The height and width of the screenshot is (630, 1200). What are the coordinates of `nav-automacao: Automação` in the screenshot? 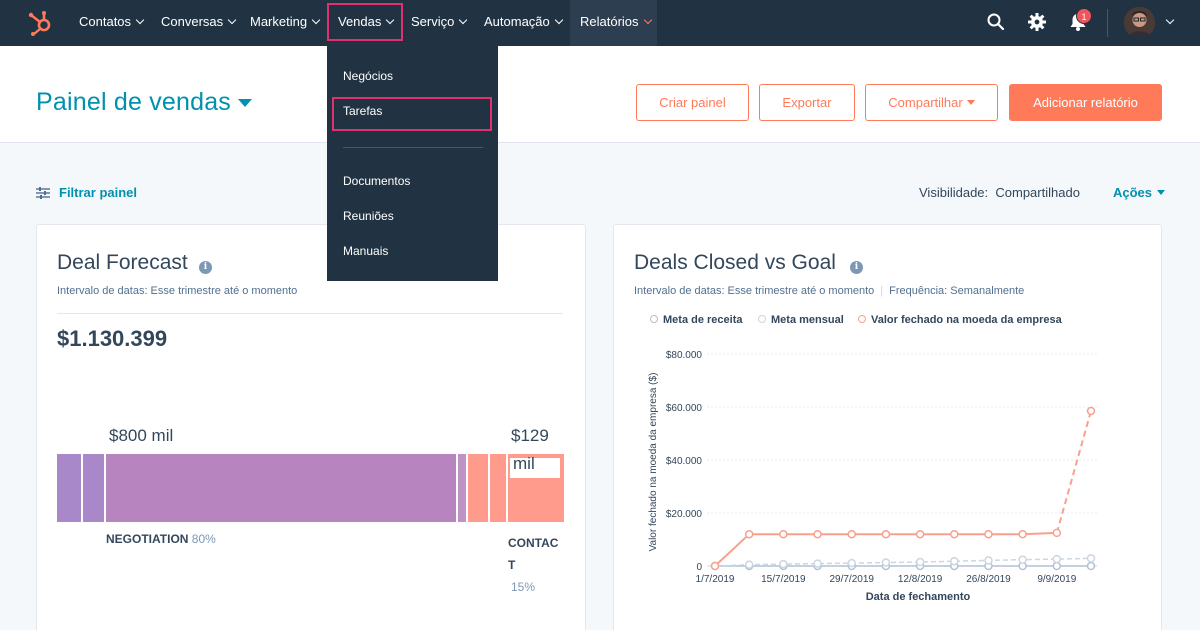 It's located at (524, 23).